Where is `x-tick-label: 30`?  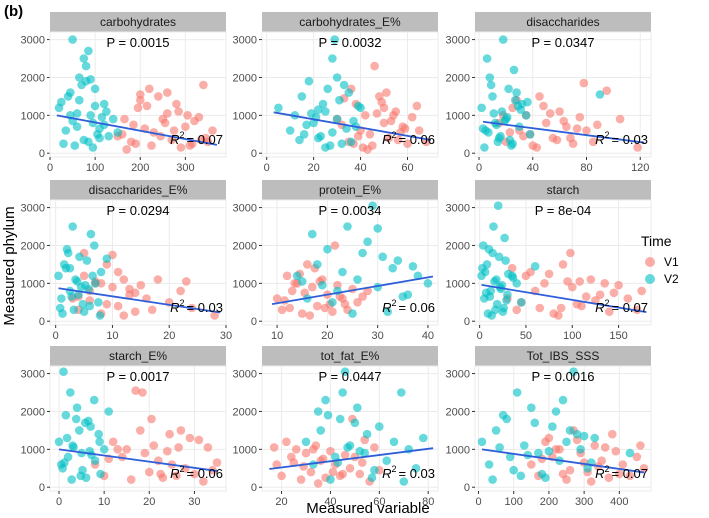 x-tick-label: 30 is located at coordinates (194, 502).